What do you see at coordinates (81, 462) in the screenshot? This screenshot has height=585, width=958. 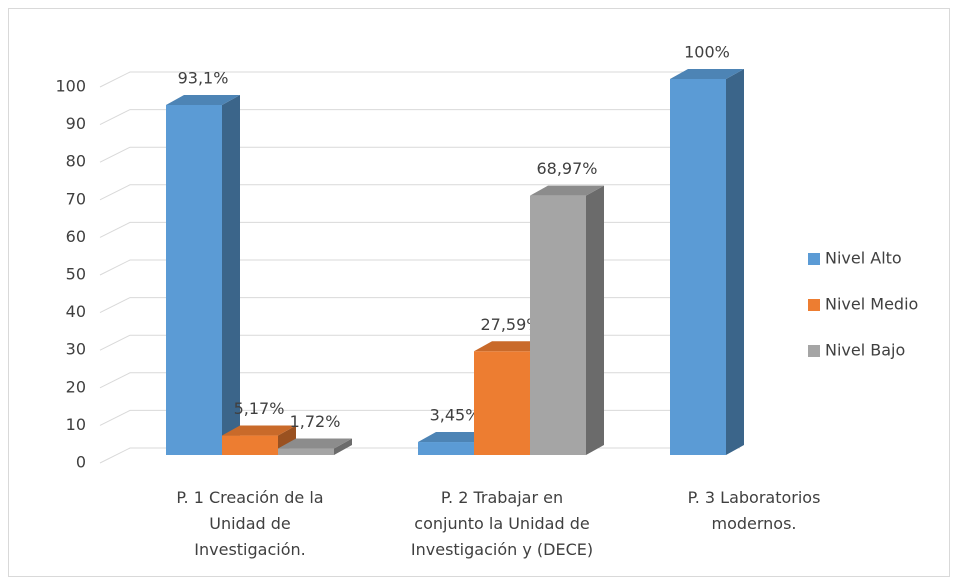 I see `y-tick-label: 0` at bounding box center [81, 462].